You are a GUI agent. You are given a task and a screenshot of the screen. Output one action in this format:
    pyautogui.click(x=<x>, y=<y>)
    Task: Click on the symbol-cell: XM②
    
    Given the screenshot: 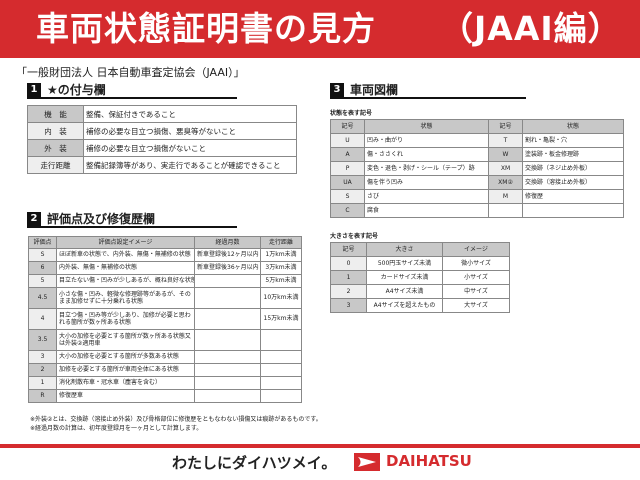 What is the action you would take?
    pyautogui.click(x=505, y=182)
    